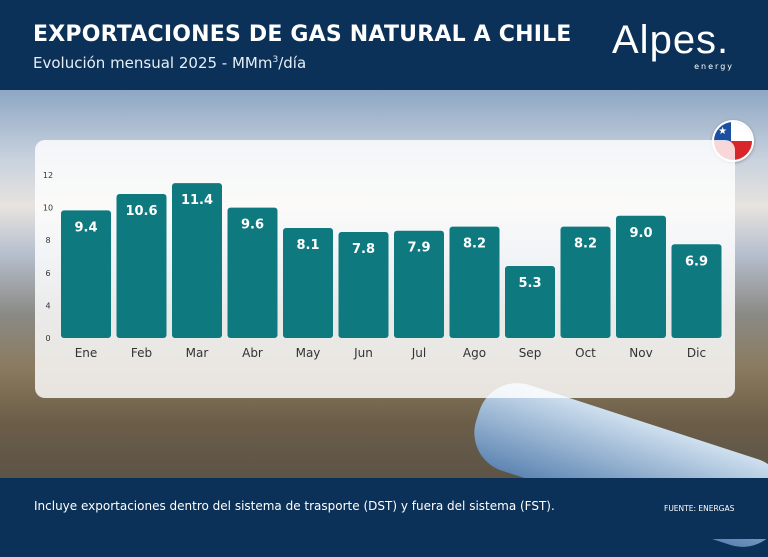 The width and height of the screenshot is (768, 557). What do you see at coordinates (585, 282) in the screenshot?
I see `bar-oct` at bounding box center [585, 282].